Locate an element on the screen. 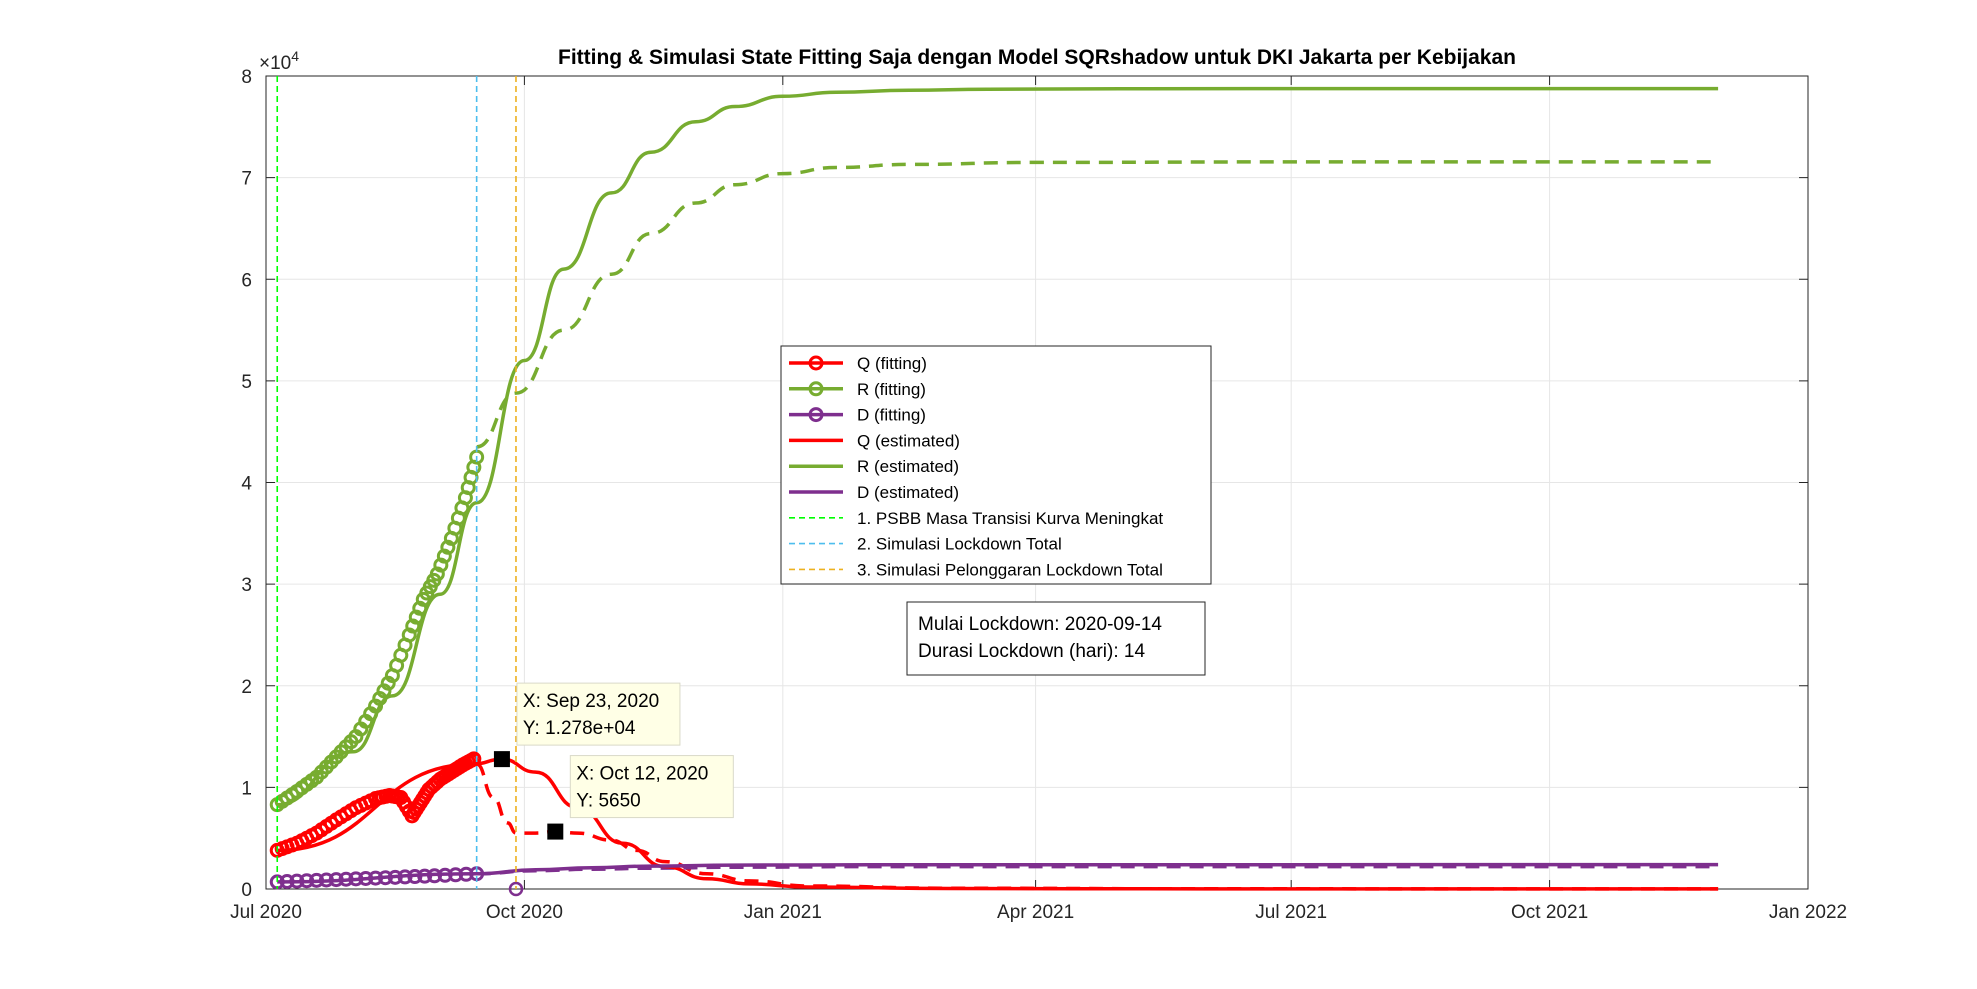 This screenshot has height=989, width=1977. legend-entry: Q (estimated) is located at coordinates (874, 440).